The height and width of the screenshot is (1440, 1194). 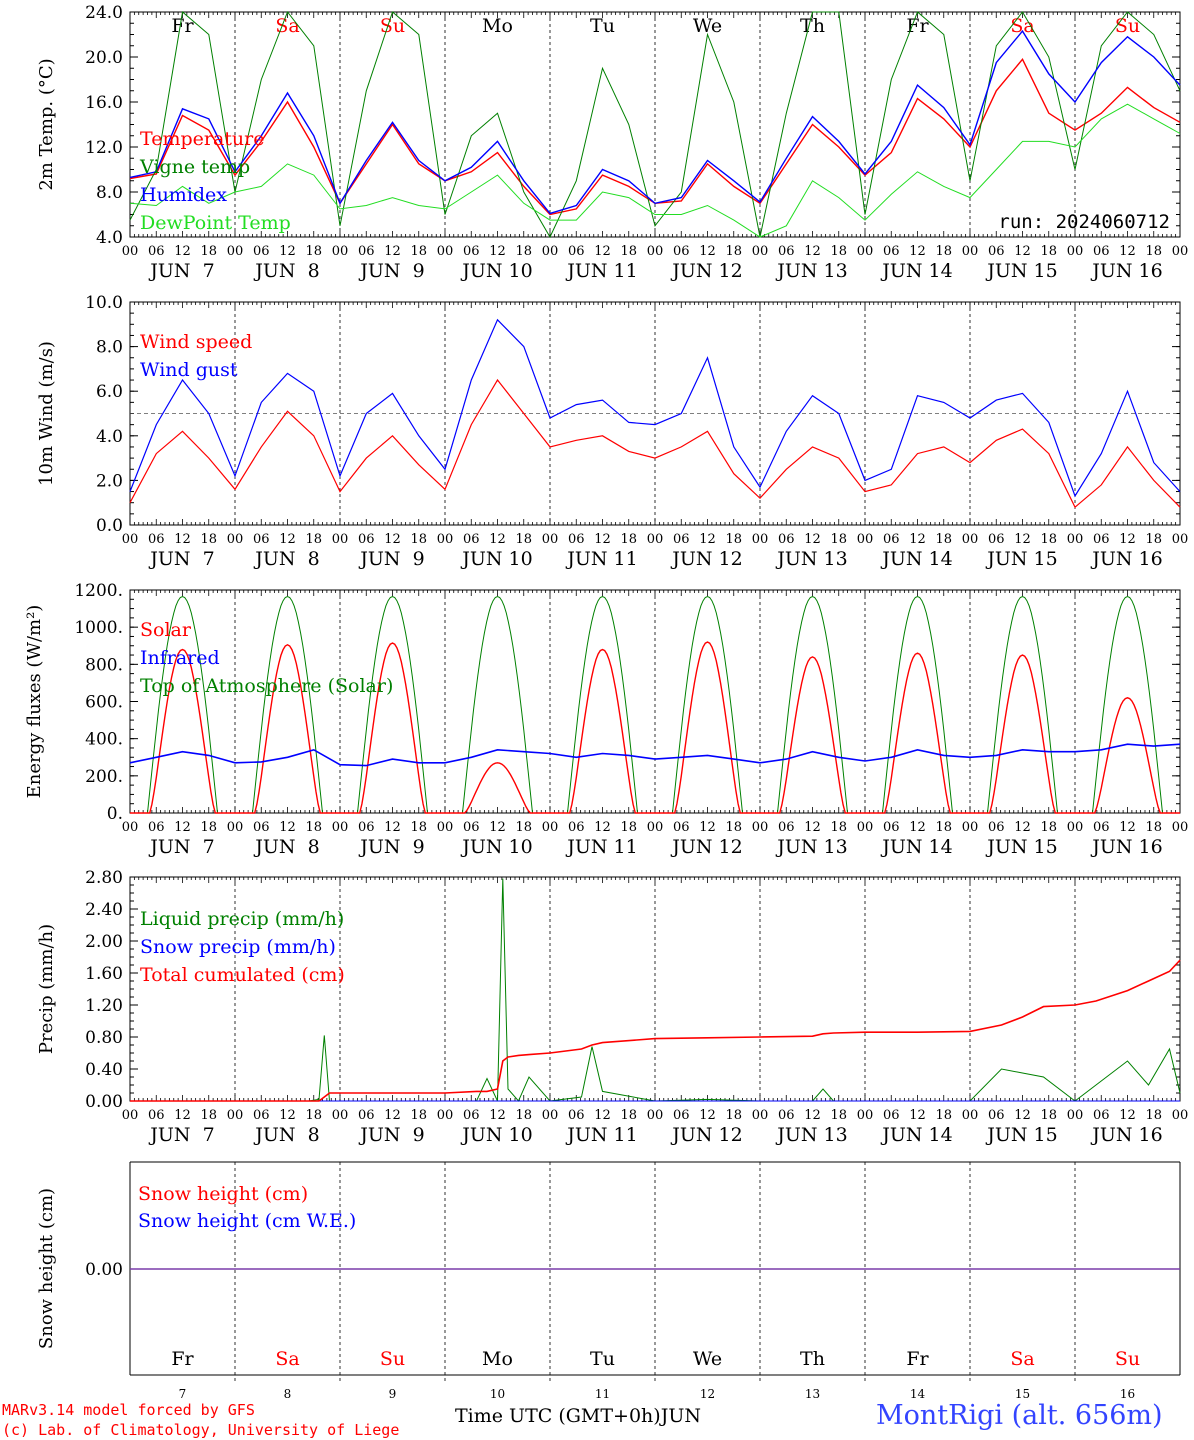 What do you see at coordinates (578, 1416) in the screenshot?
I see `time-axis-label: Time UTC (GMT+0h)JUN` at bounding box center [578, 1416].